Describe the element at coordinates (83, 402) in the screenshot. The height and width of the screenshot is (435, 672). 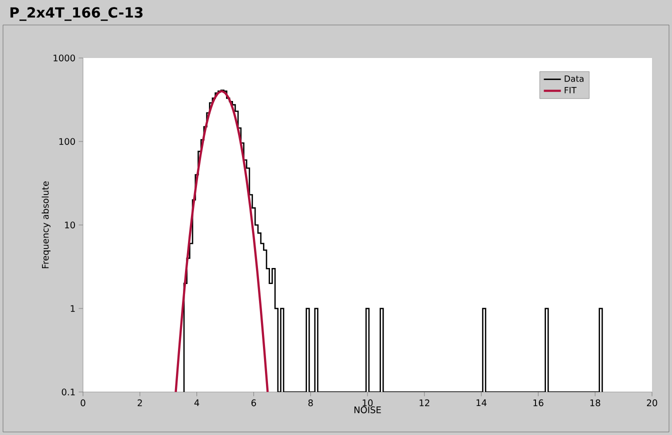
I see `x-tick-label: 0` at that location.